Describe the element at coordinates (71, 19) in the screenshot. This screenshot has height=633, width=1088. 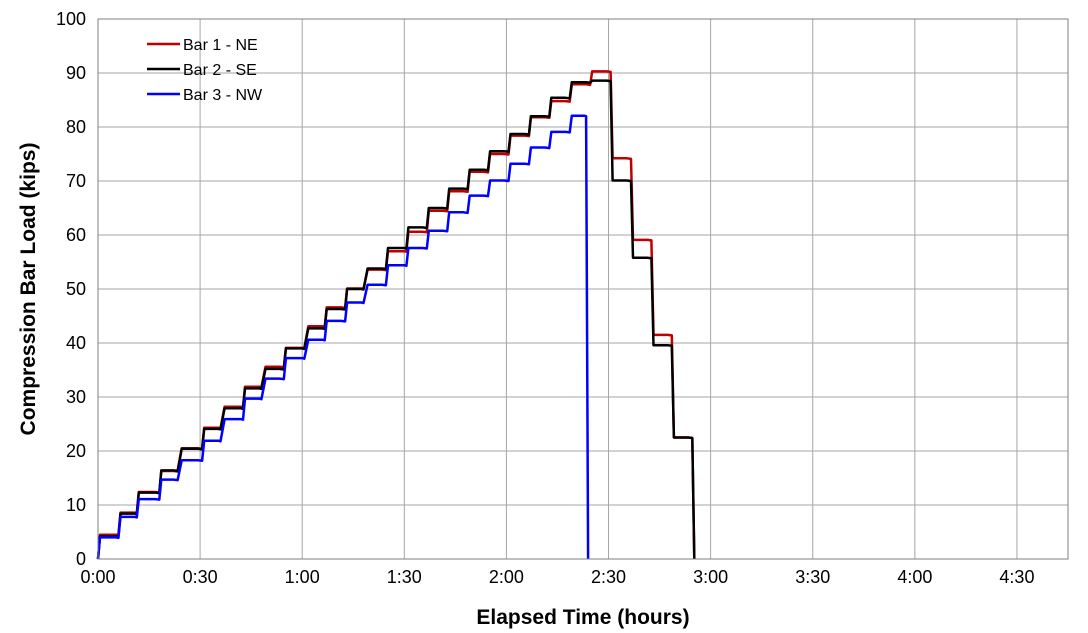
I see `y-tick-label: 100` at that location.